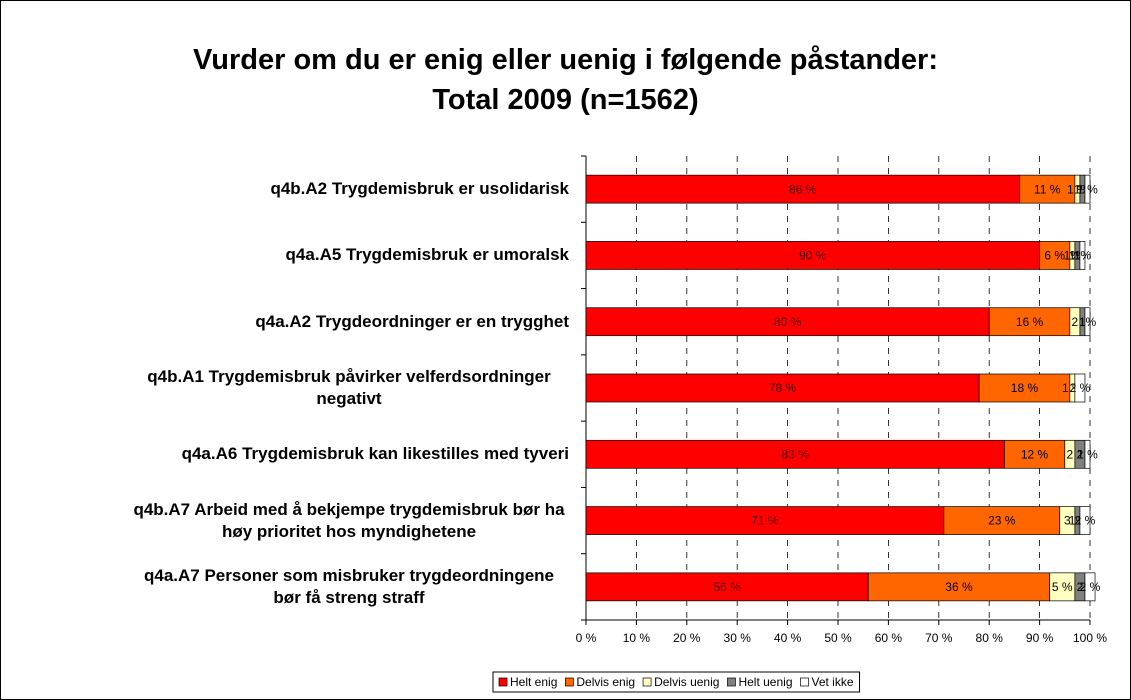  What do you see at coordinates (833, 682) in the screenshot?
I see `legend-label: Vet ikke` at bounding box center [833, 682].